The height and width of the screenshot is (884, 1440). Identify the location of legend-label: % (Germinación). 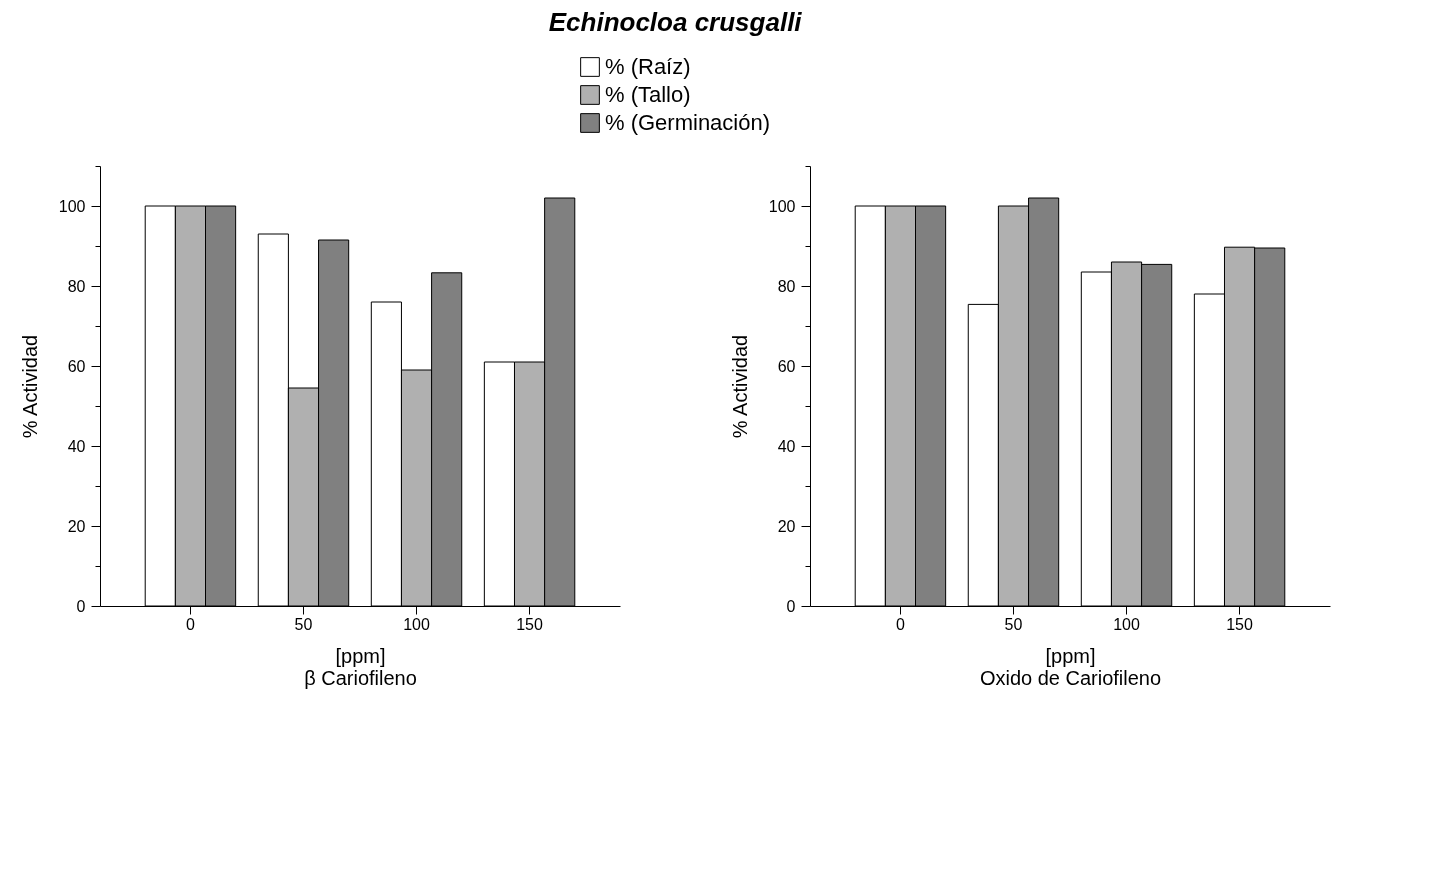
(688, 122).